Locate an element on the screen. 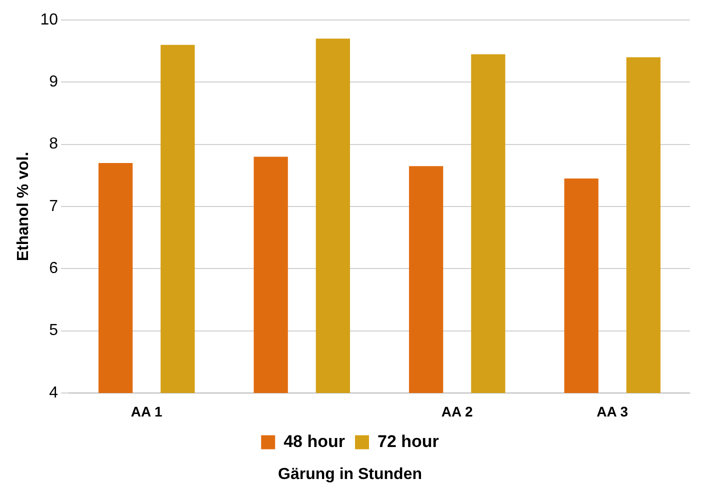 This screenshot has width=720, height=493. y-tick-label: 10 is located at coordinates (49, 19).